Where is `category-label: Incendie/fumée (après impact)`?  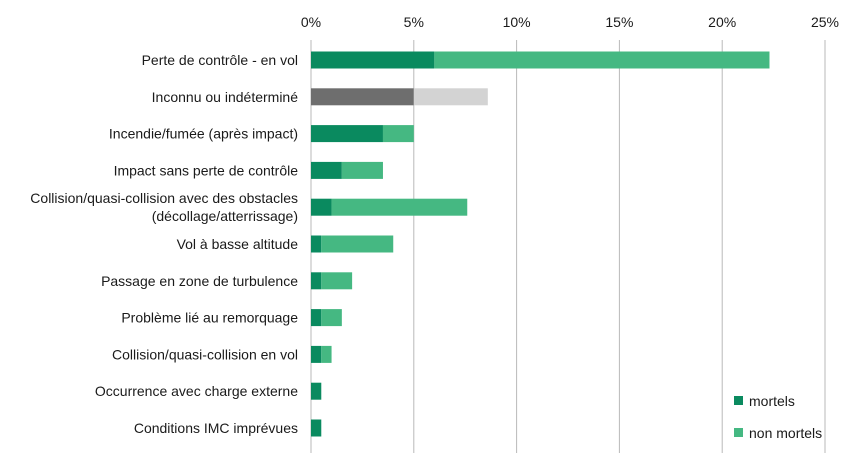 category-label: Incendie/fumée (après impact) is located at coordinates (203, 134).